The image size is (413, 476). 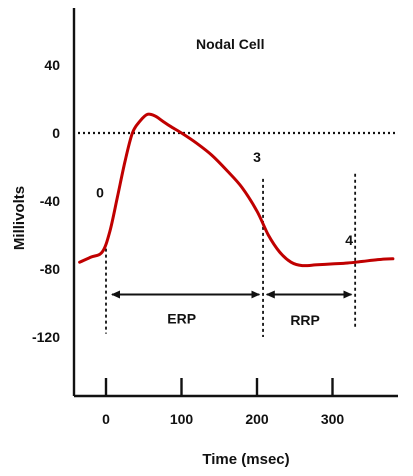 What do you see at coordinates (257, 419) in the screenshot?
I see `x-tick-label: 200` at bounding box center [257, 419].